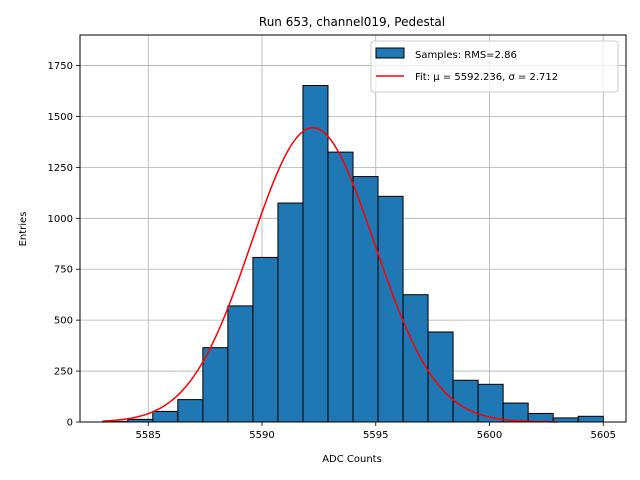  I want to click on y-tick-label: 1000, so click(60, 219).